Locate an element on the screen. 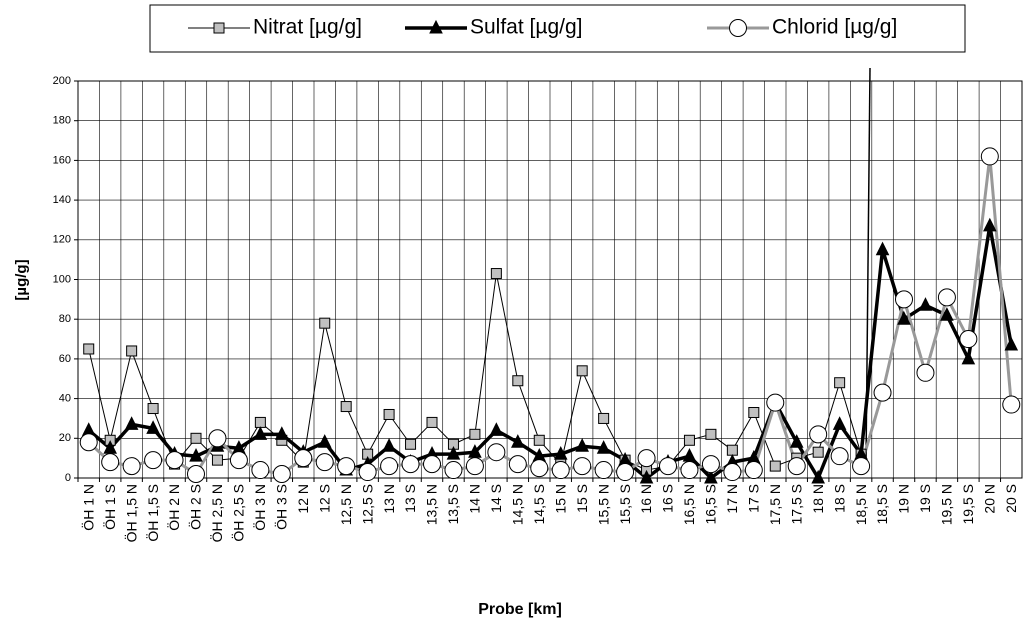  x-tick-label: 13,5 N is located at coordinates (432, 504).